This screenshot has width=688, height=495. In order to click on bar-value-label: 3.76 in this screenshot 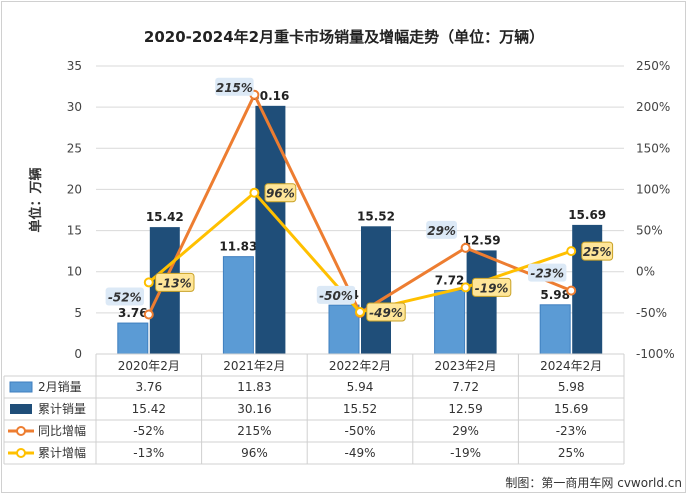, I will do `click(133, 313)`.